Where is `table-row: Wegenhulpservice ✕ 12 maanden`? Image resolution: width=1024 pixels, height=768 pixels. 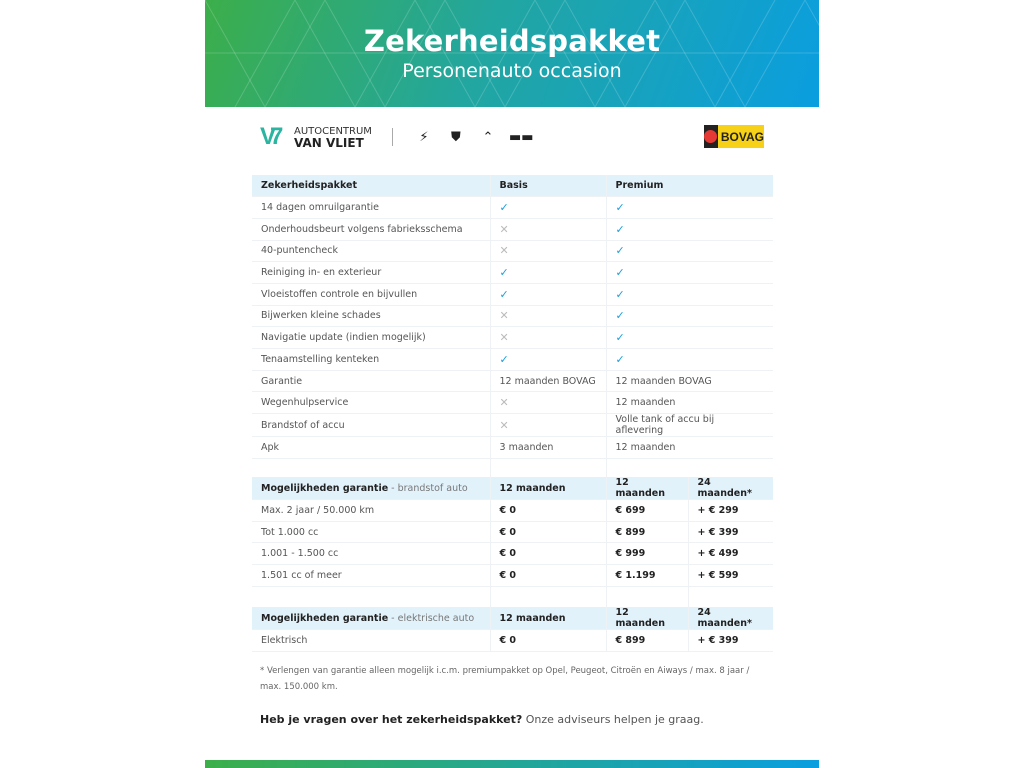 table-row: Wegenhulpservice ✕ 12 maanden is located at coordinates (512, 403).